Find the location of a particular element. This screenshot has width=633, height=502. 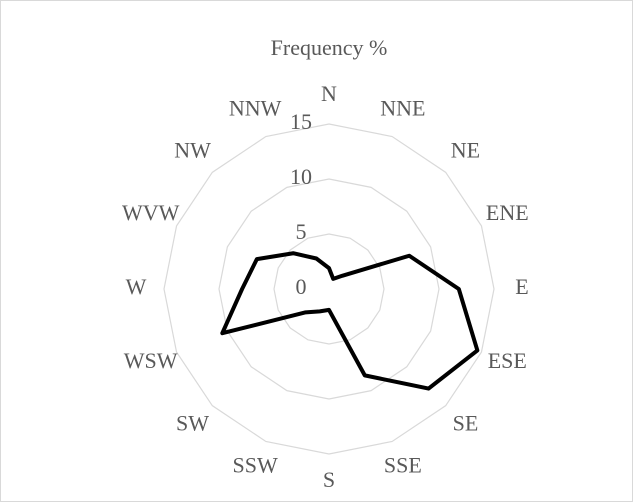

category-label: WVW is located at coordinates (151, 212).